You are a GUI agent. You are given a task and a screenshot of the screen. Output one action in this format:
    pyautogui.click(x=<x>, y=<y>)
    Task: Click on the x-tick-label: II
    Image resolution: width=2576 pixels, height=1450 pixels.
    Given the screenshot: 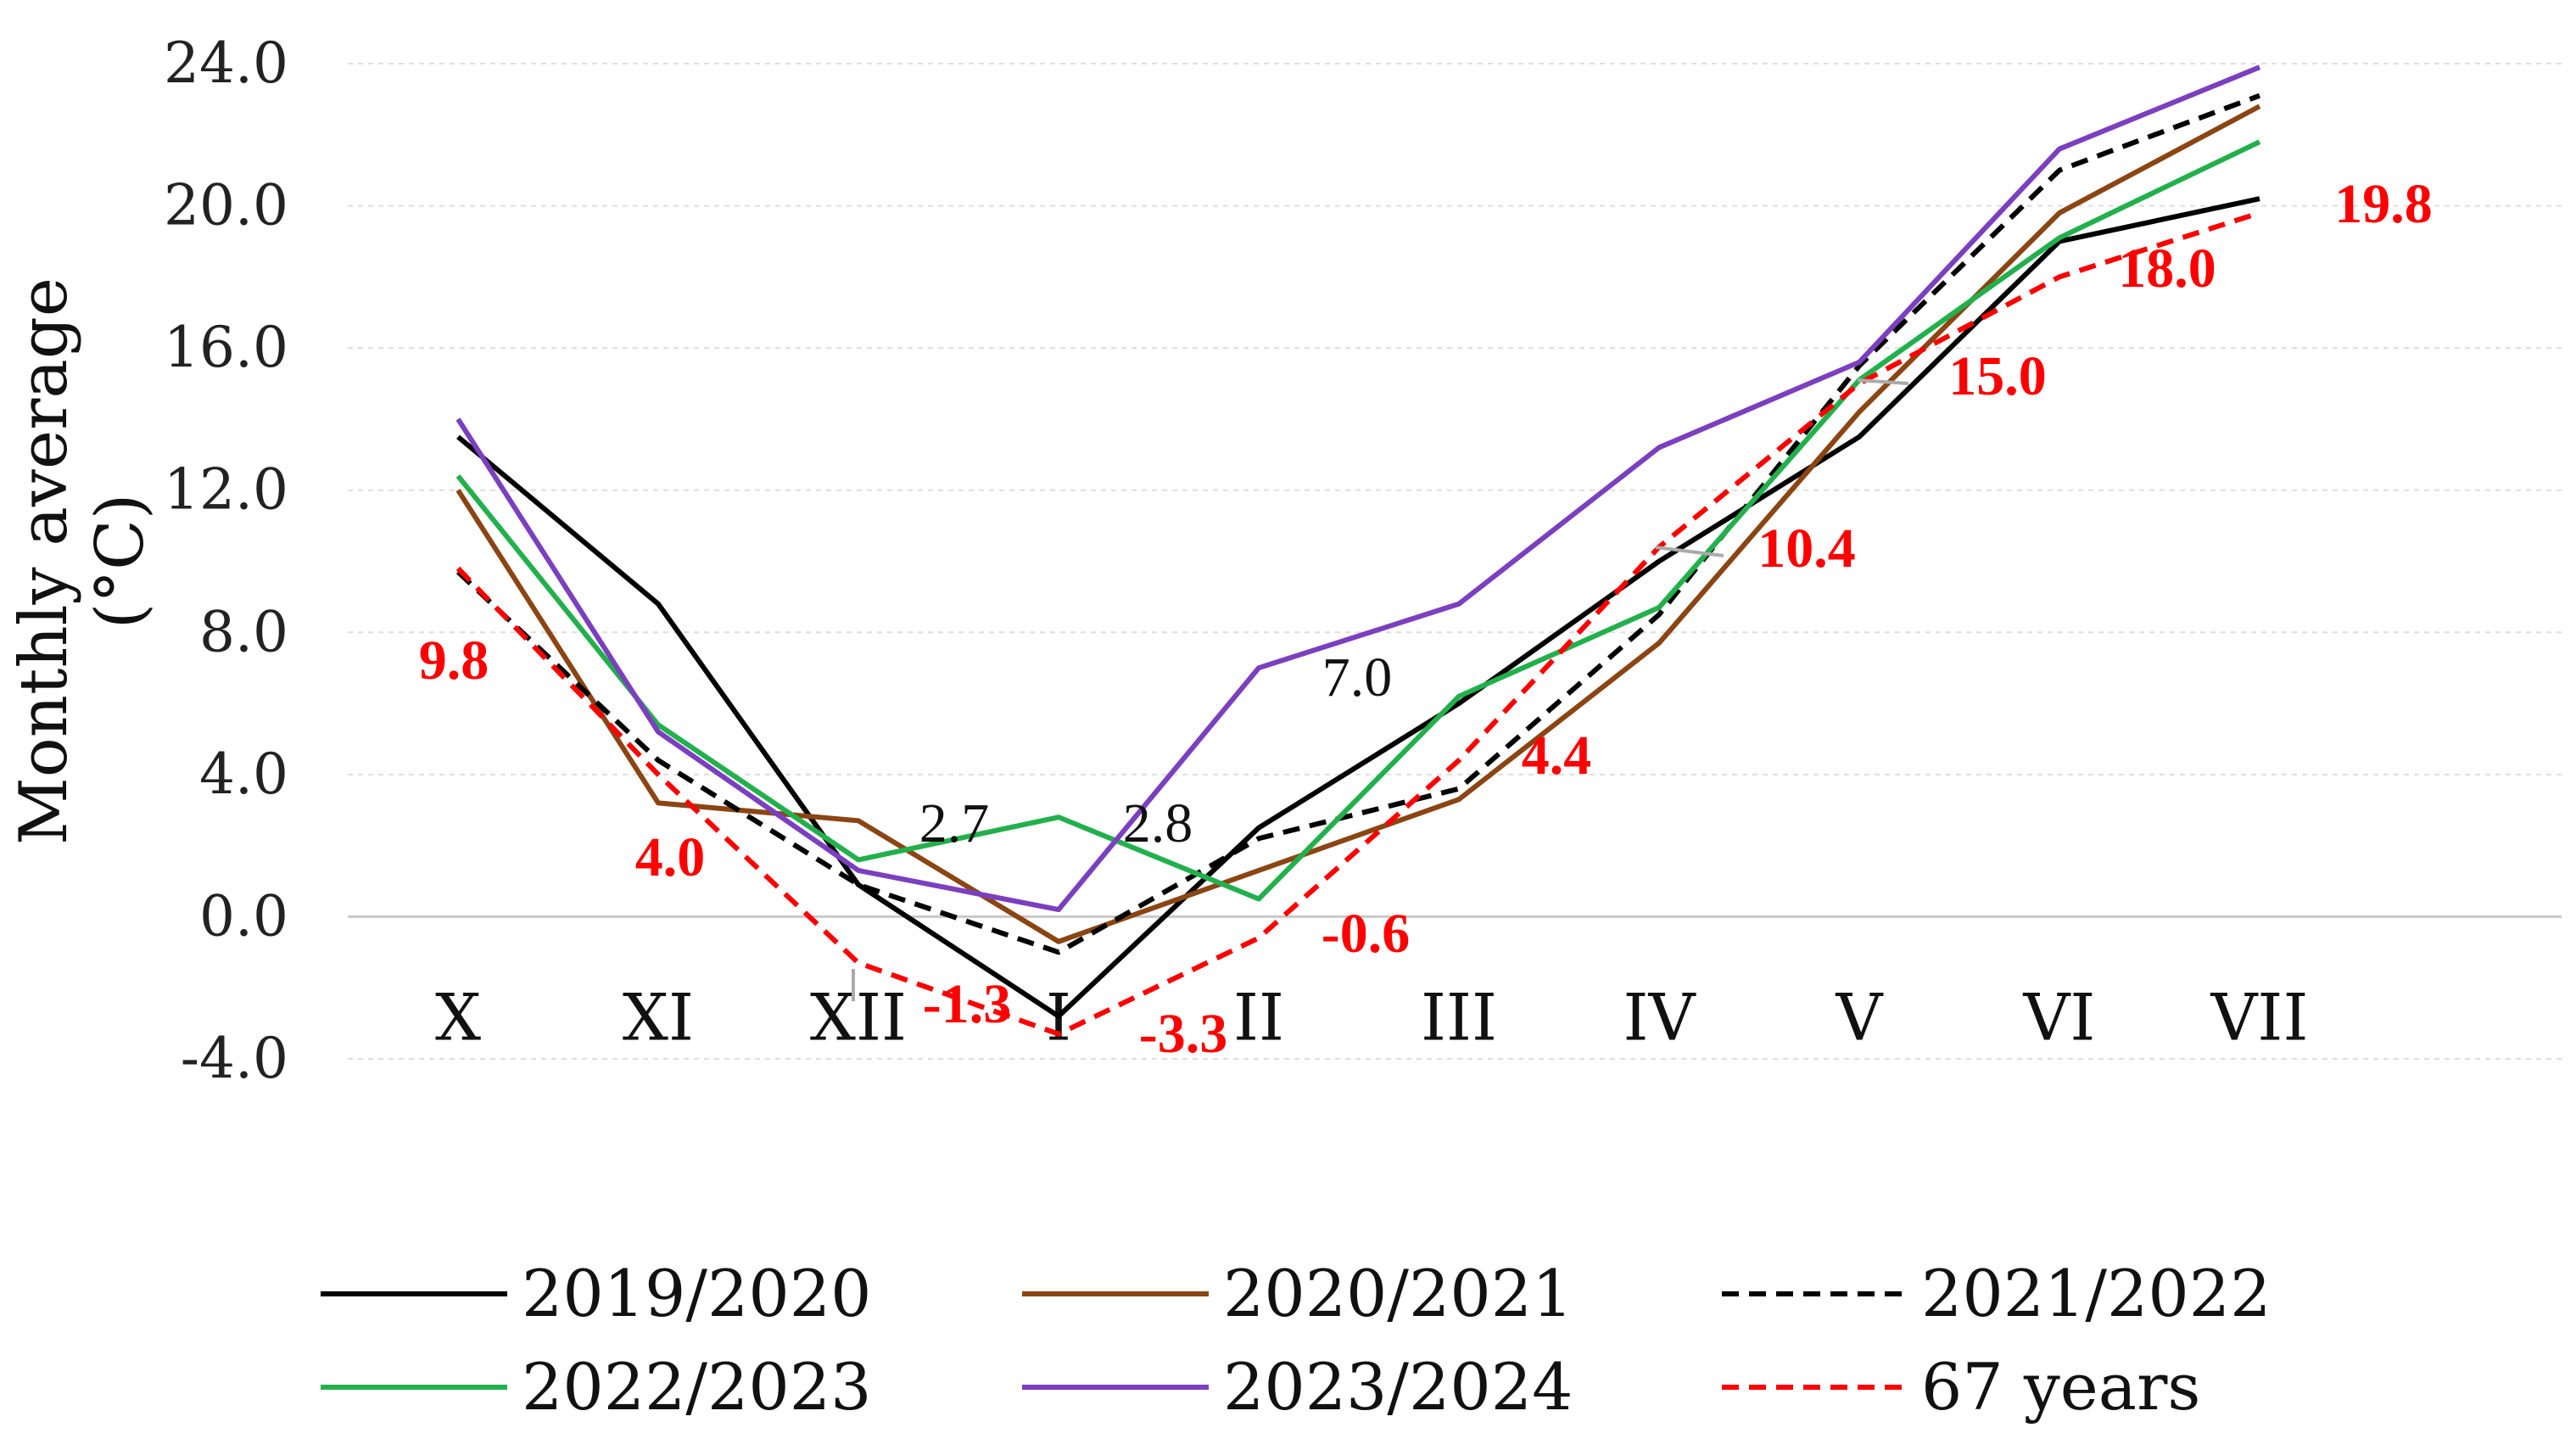 What is the action you would take?
    pyautogui.click(x=1258, y=1017)
    